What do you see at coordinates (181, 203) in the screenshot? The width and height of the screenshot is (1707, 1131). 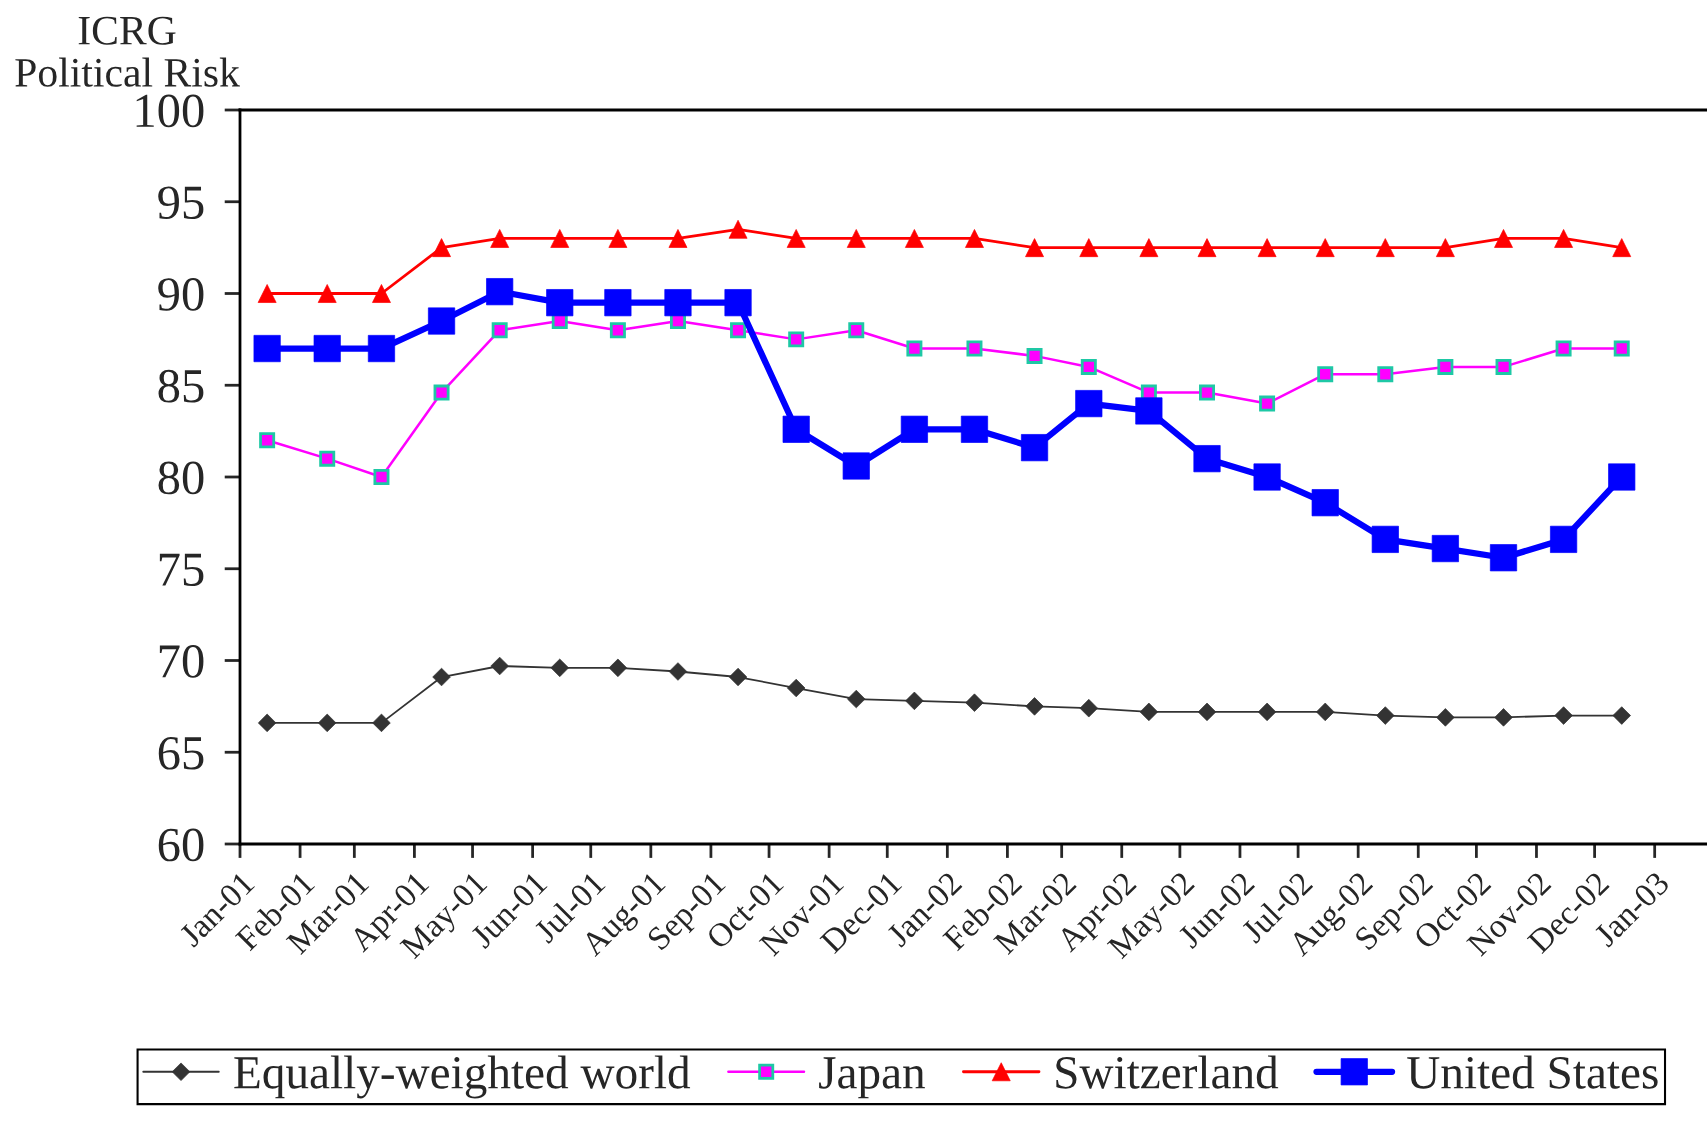 I see `y-tick-label: 95` at bounding box center [181, 203].